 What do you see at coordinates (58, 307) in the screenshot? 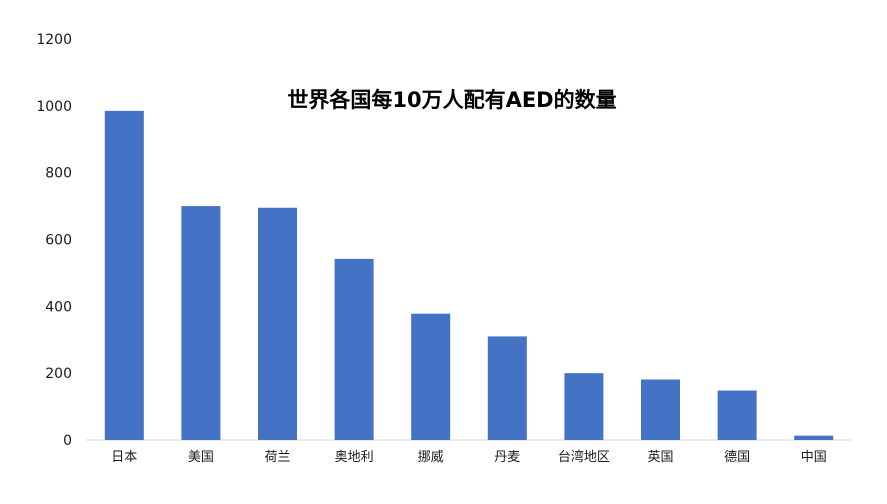
I see `y-tick-label-400: 400` at bounding box center [58, 307].